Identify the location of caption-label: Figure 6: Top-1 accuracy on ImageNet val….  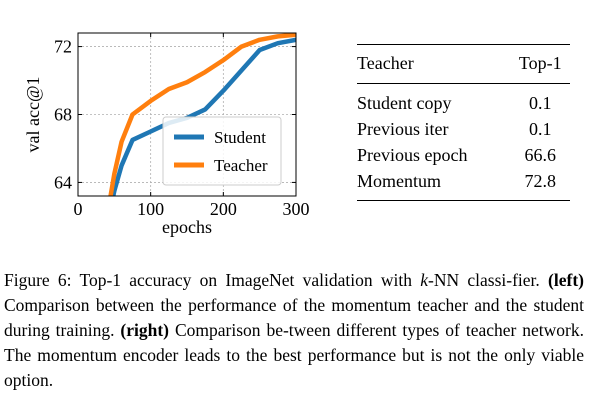
(212, 280).